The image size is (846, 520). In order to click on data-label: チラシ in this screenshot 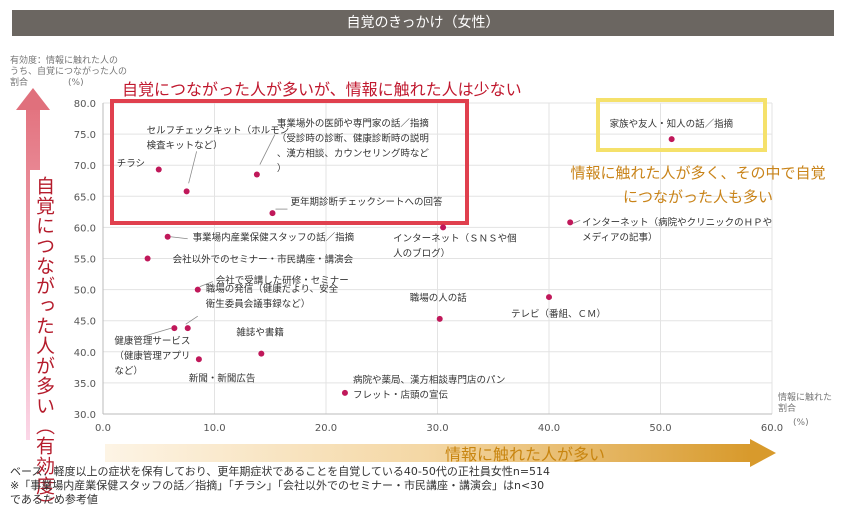, I will do `click(131, 164)`.